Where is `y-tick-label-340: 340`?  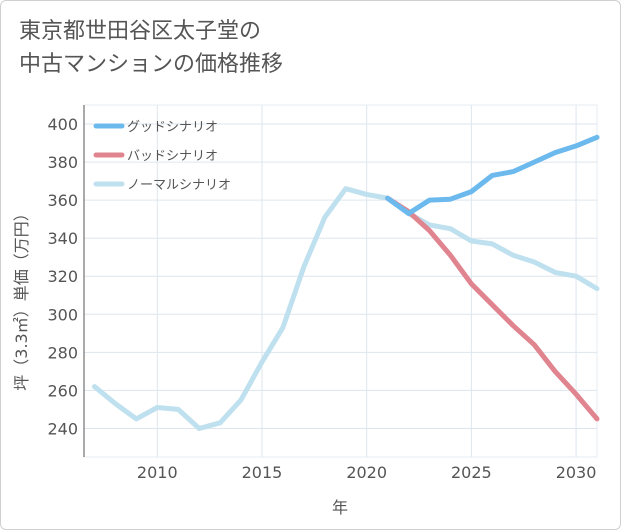 y-tick-label-340: 340 is located at coordinates (62, 238).